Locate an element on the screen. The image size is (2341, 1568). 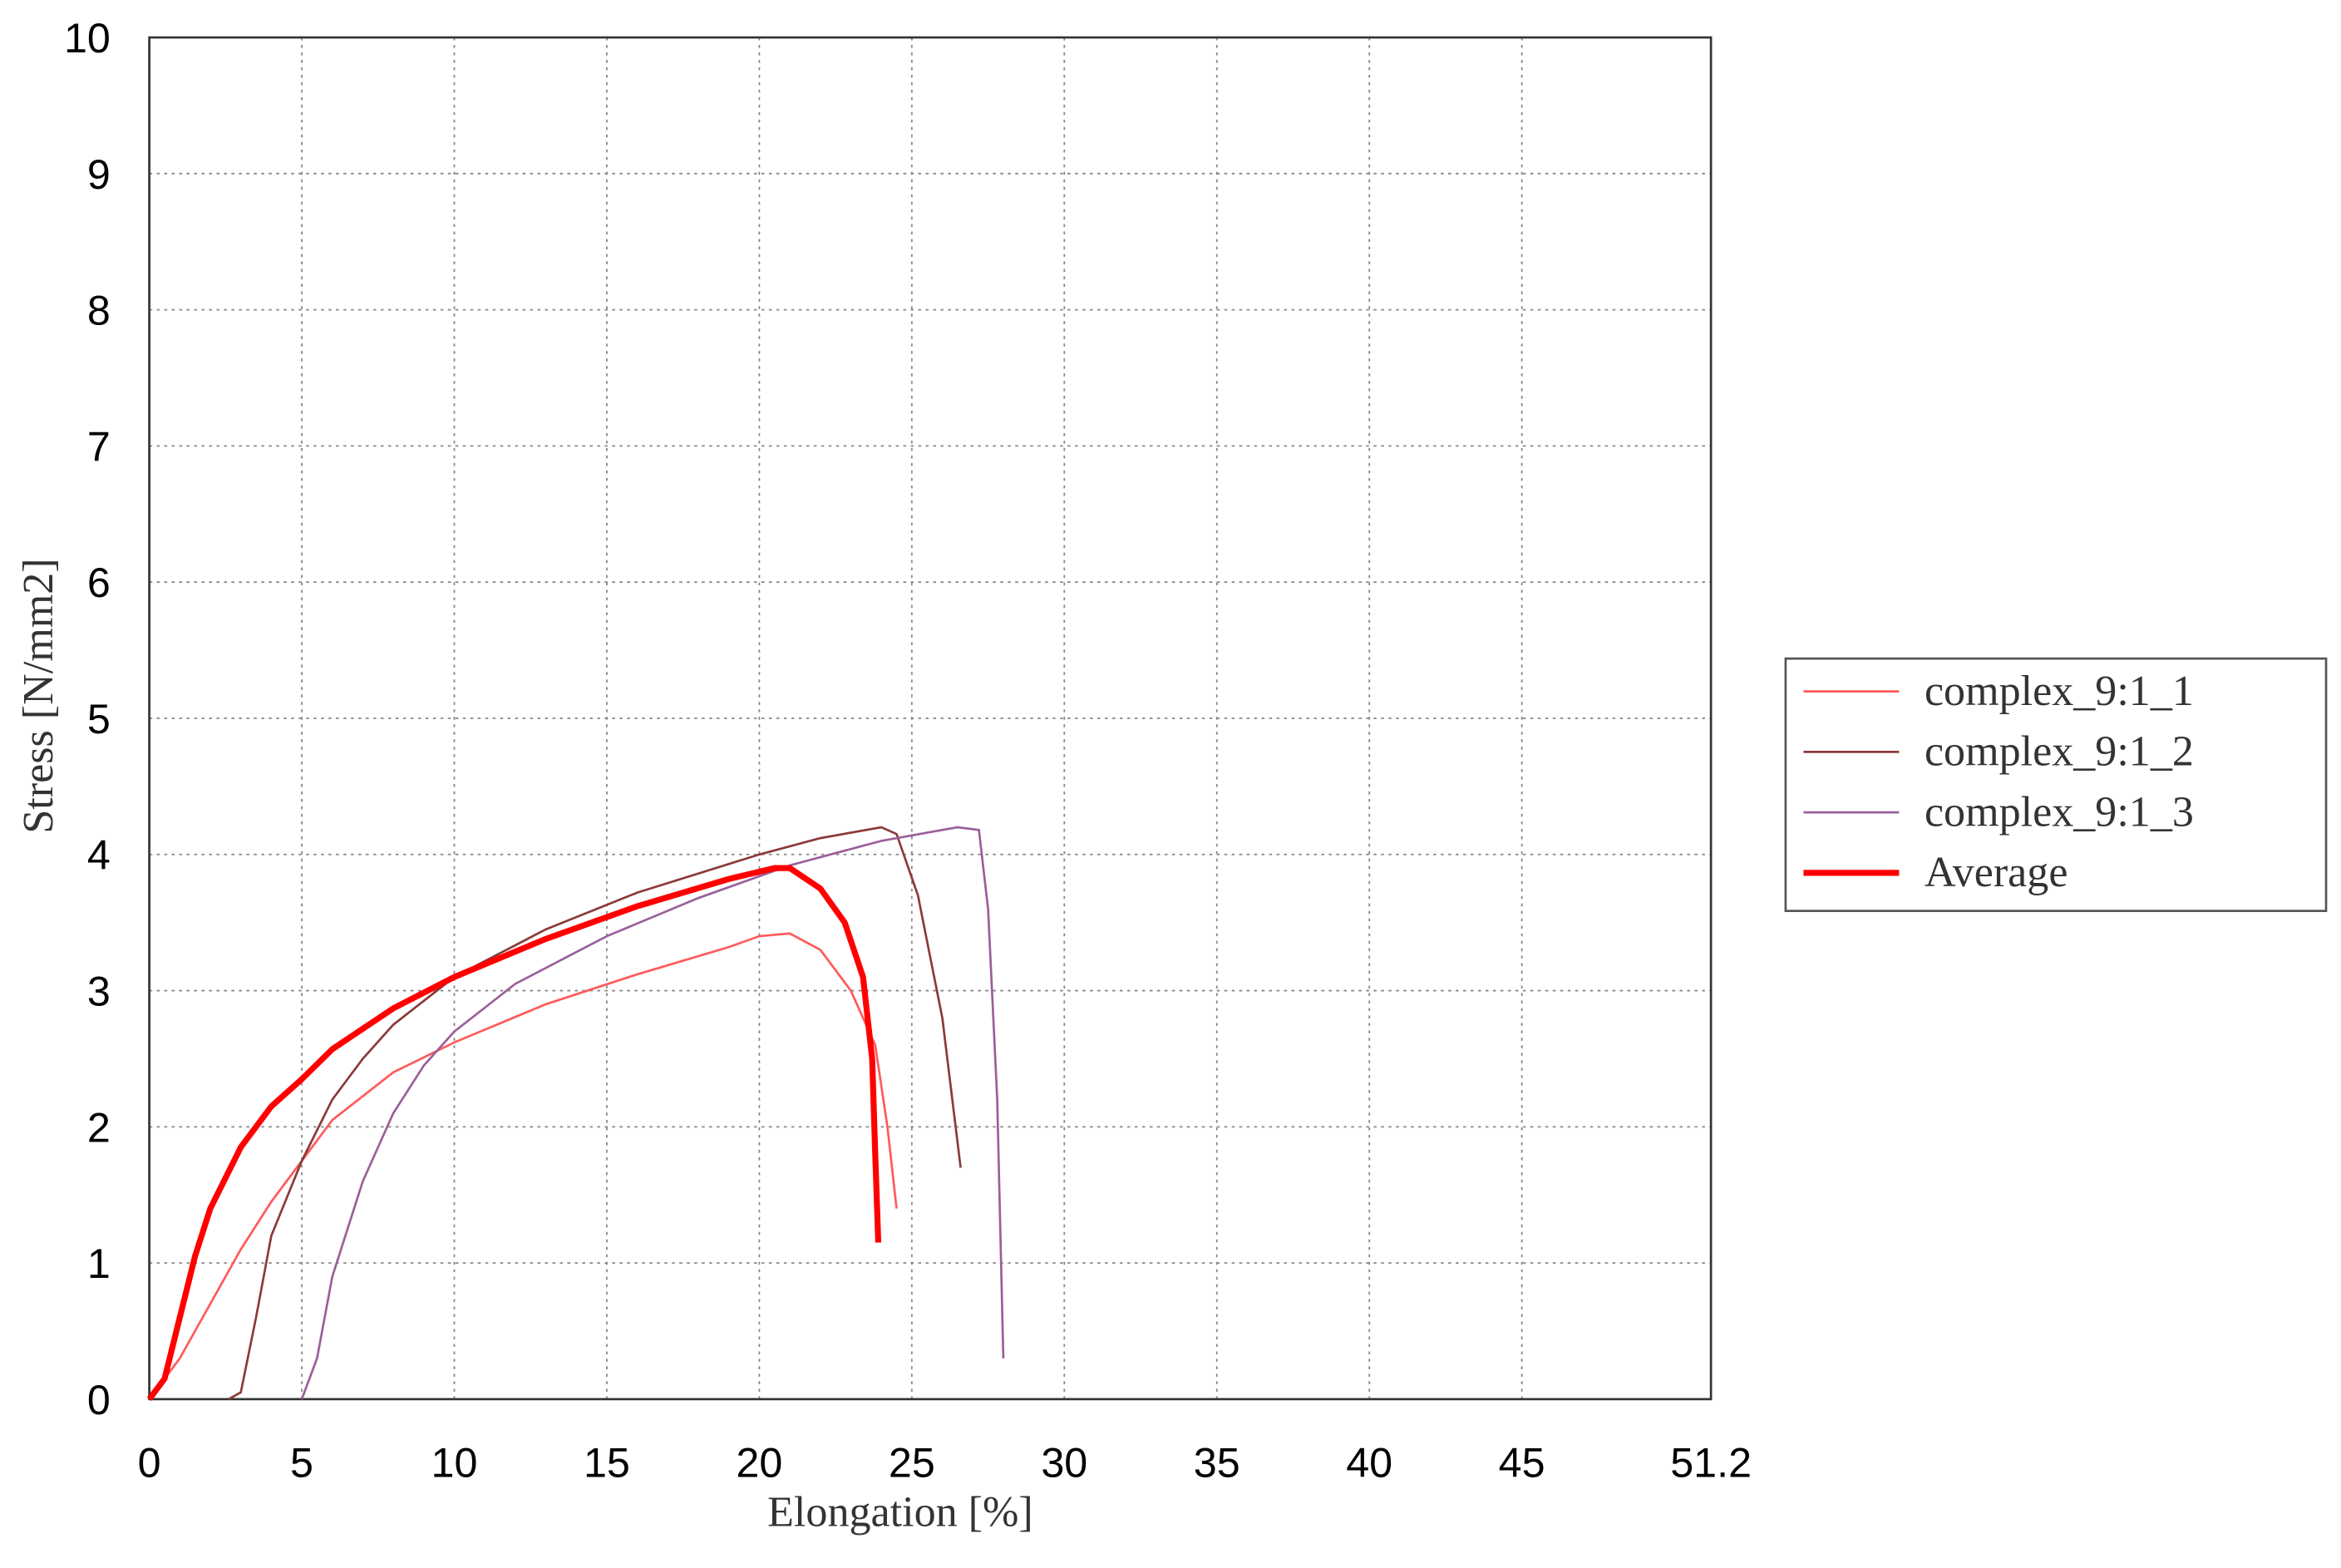
x-tick-label: 30 is located at coordinates (1064, 1462).